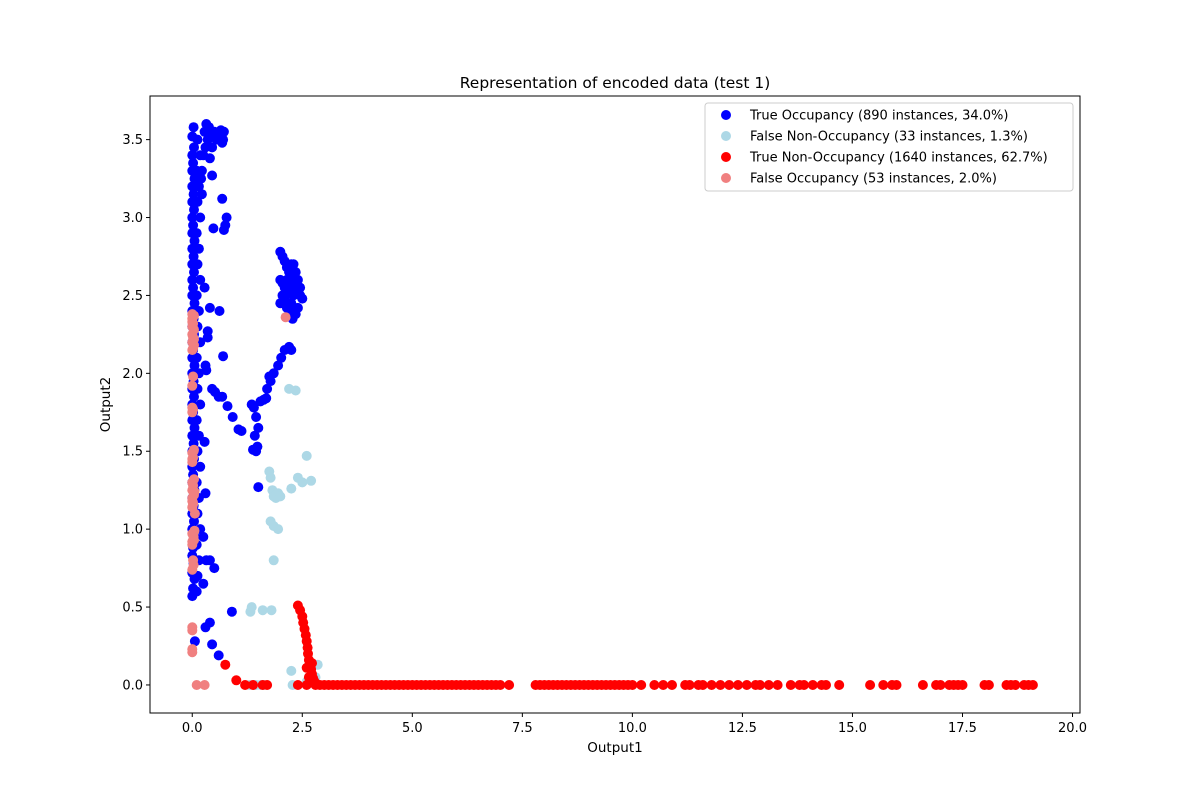 This screenshot has height=800, width=1200. Describe the element at coordinates (132, 374) in the screenshot. I see `y-tick-label: 2.0` at that location.